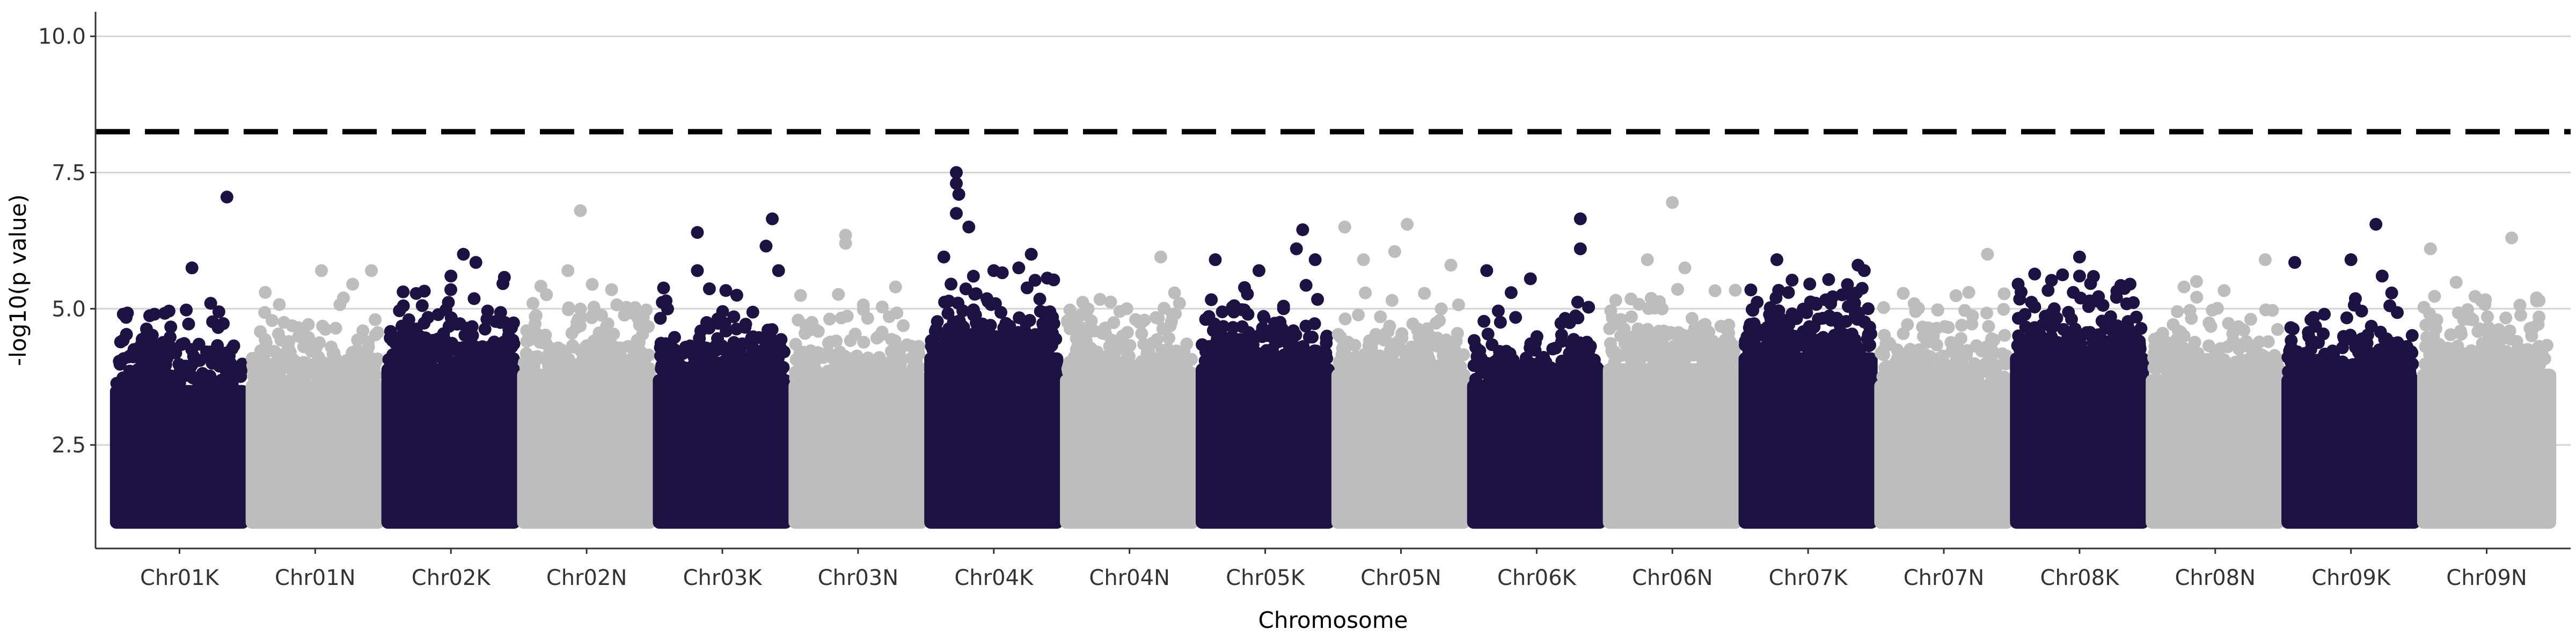 The width and height of the screenshot is (2576, 644). Describe the element at coordinates (62, 37) in the screenshot. I see `y-tick-label-3: 10.0` at that location.